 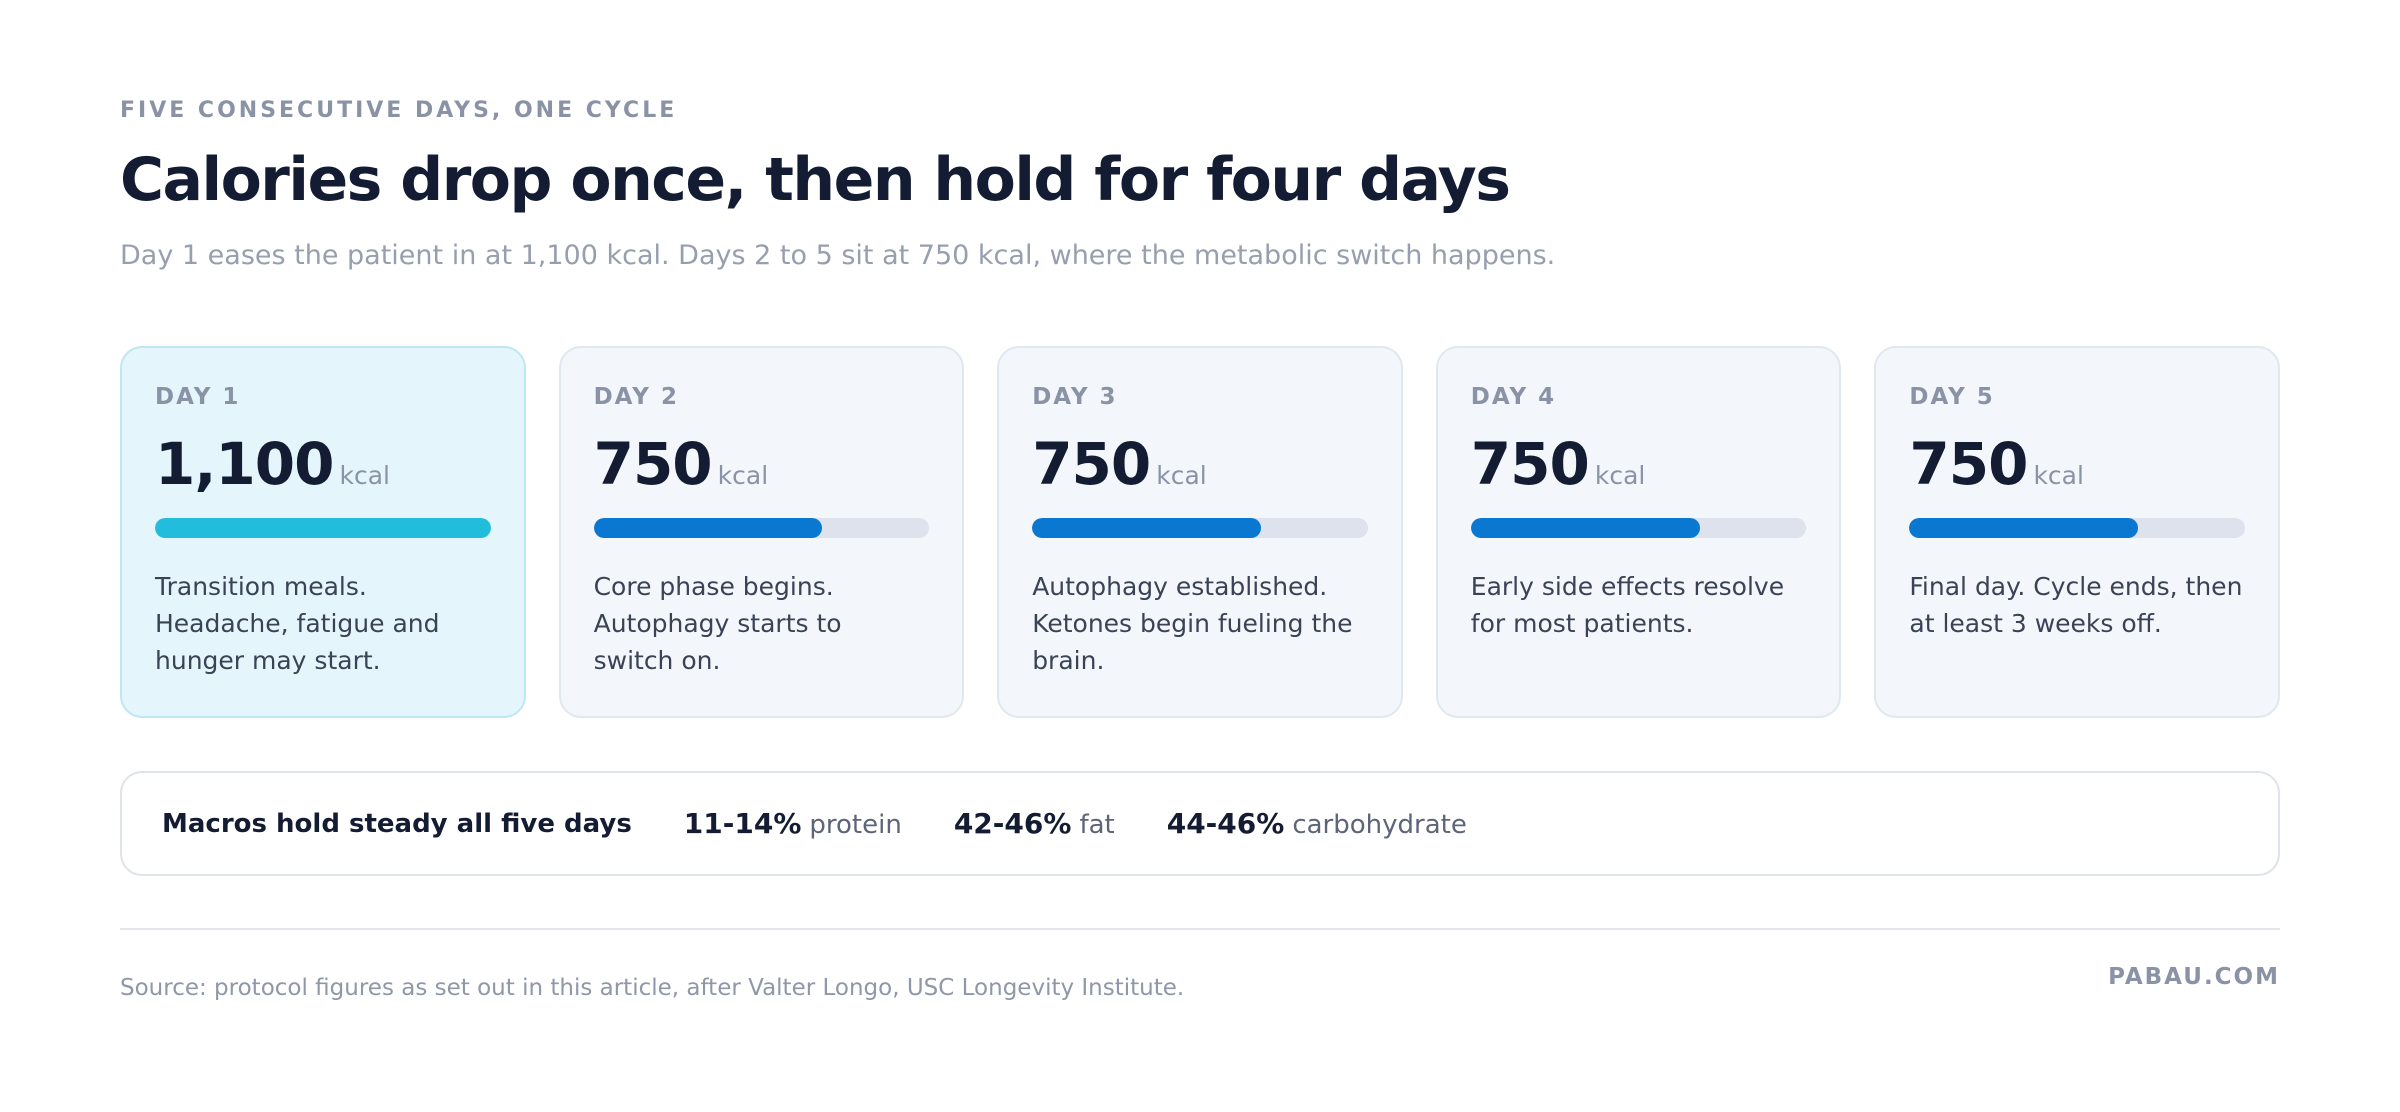 I want to click on macro-range: 42-46%, so click(x=1012, y=823).